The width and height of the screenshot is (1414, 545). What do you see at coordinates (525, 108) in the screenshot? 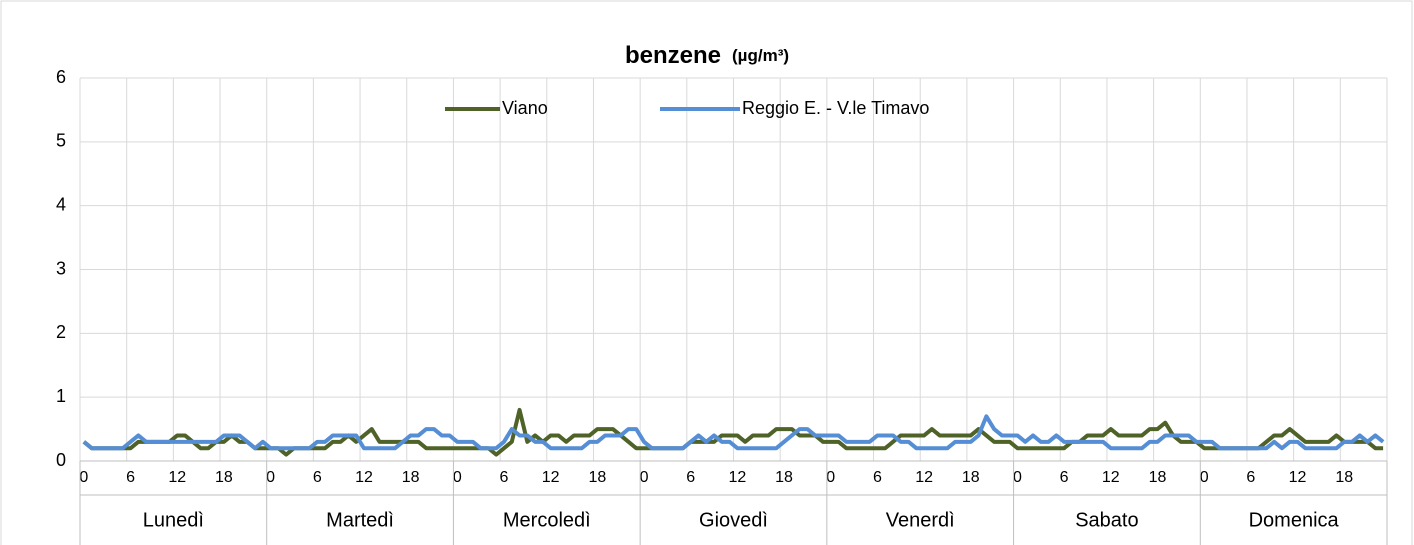
I see `legend-label: Viano` at bounding box center [525, 108].